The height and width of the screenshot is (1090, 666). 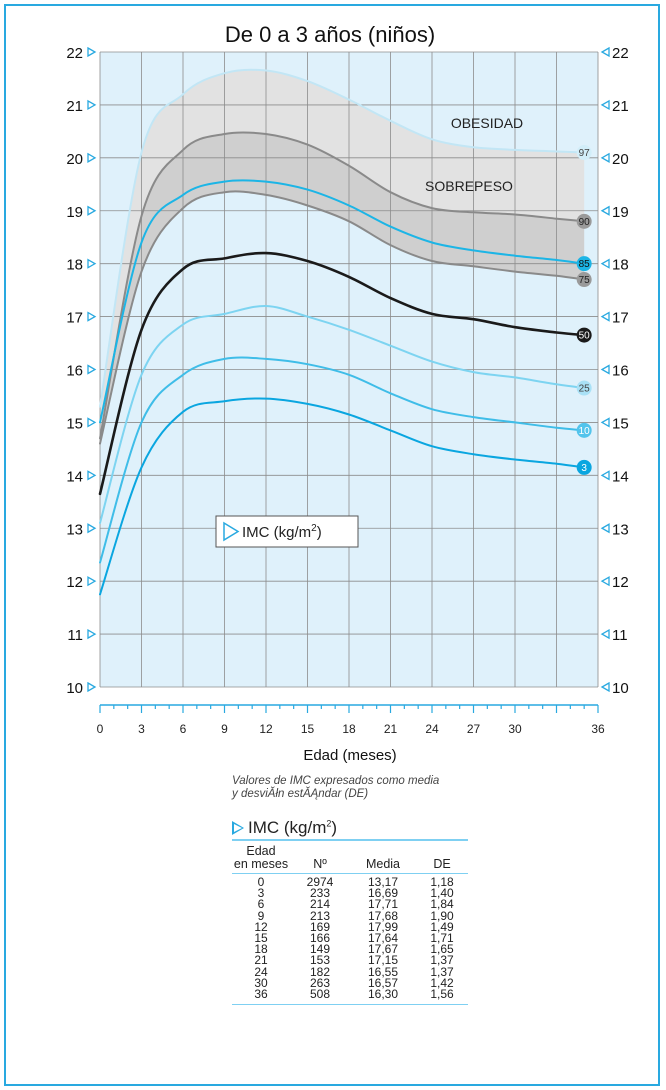 What do you see at coordinates (314, 528) in the screenshot?
I see `legend-label-superscript: 2` at bounding box center [314, 528].